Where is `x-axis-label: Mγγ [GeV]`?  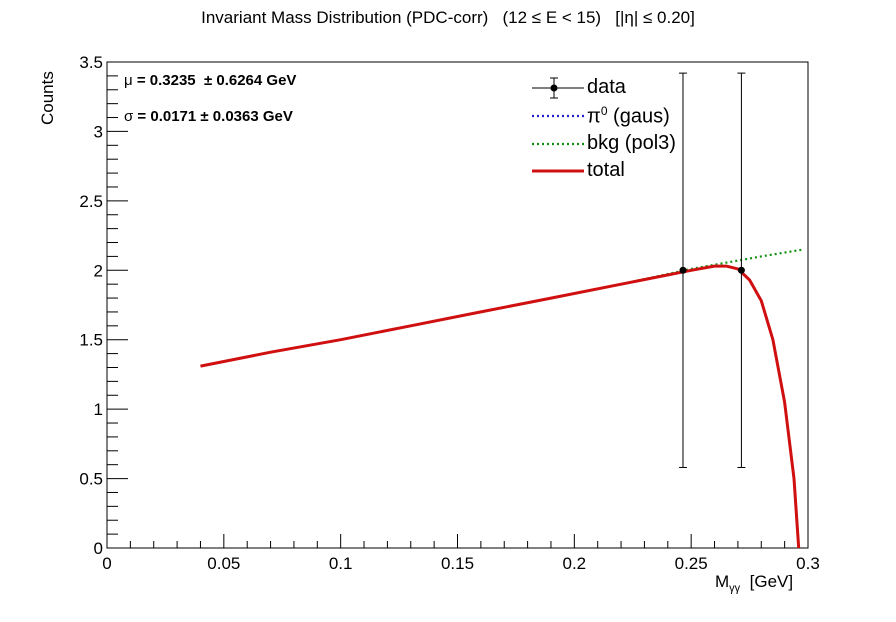
x-axis-label: Mγγ [GeV] is located at coordinates (754, 583).